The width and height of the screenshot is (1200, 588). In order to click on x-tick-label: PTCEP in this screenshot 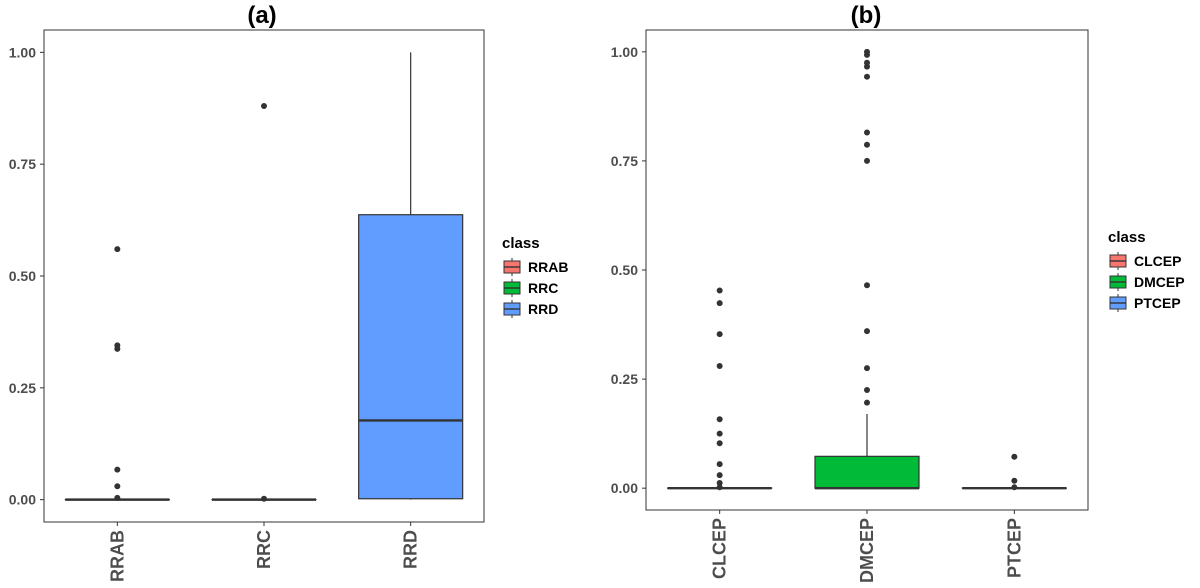, I will do `click(1014, 548)`.